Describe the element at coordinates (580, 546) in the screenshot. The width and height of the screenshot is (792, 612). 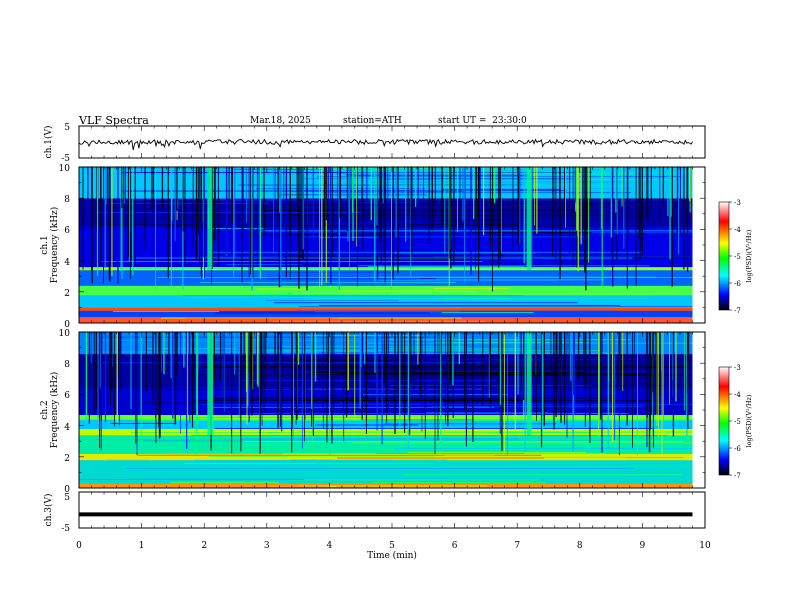
I see `time-tick-8: 8` at that location.